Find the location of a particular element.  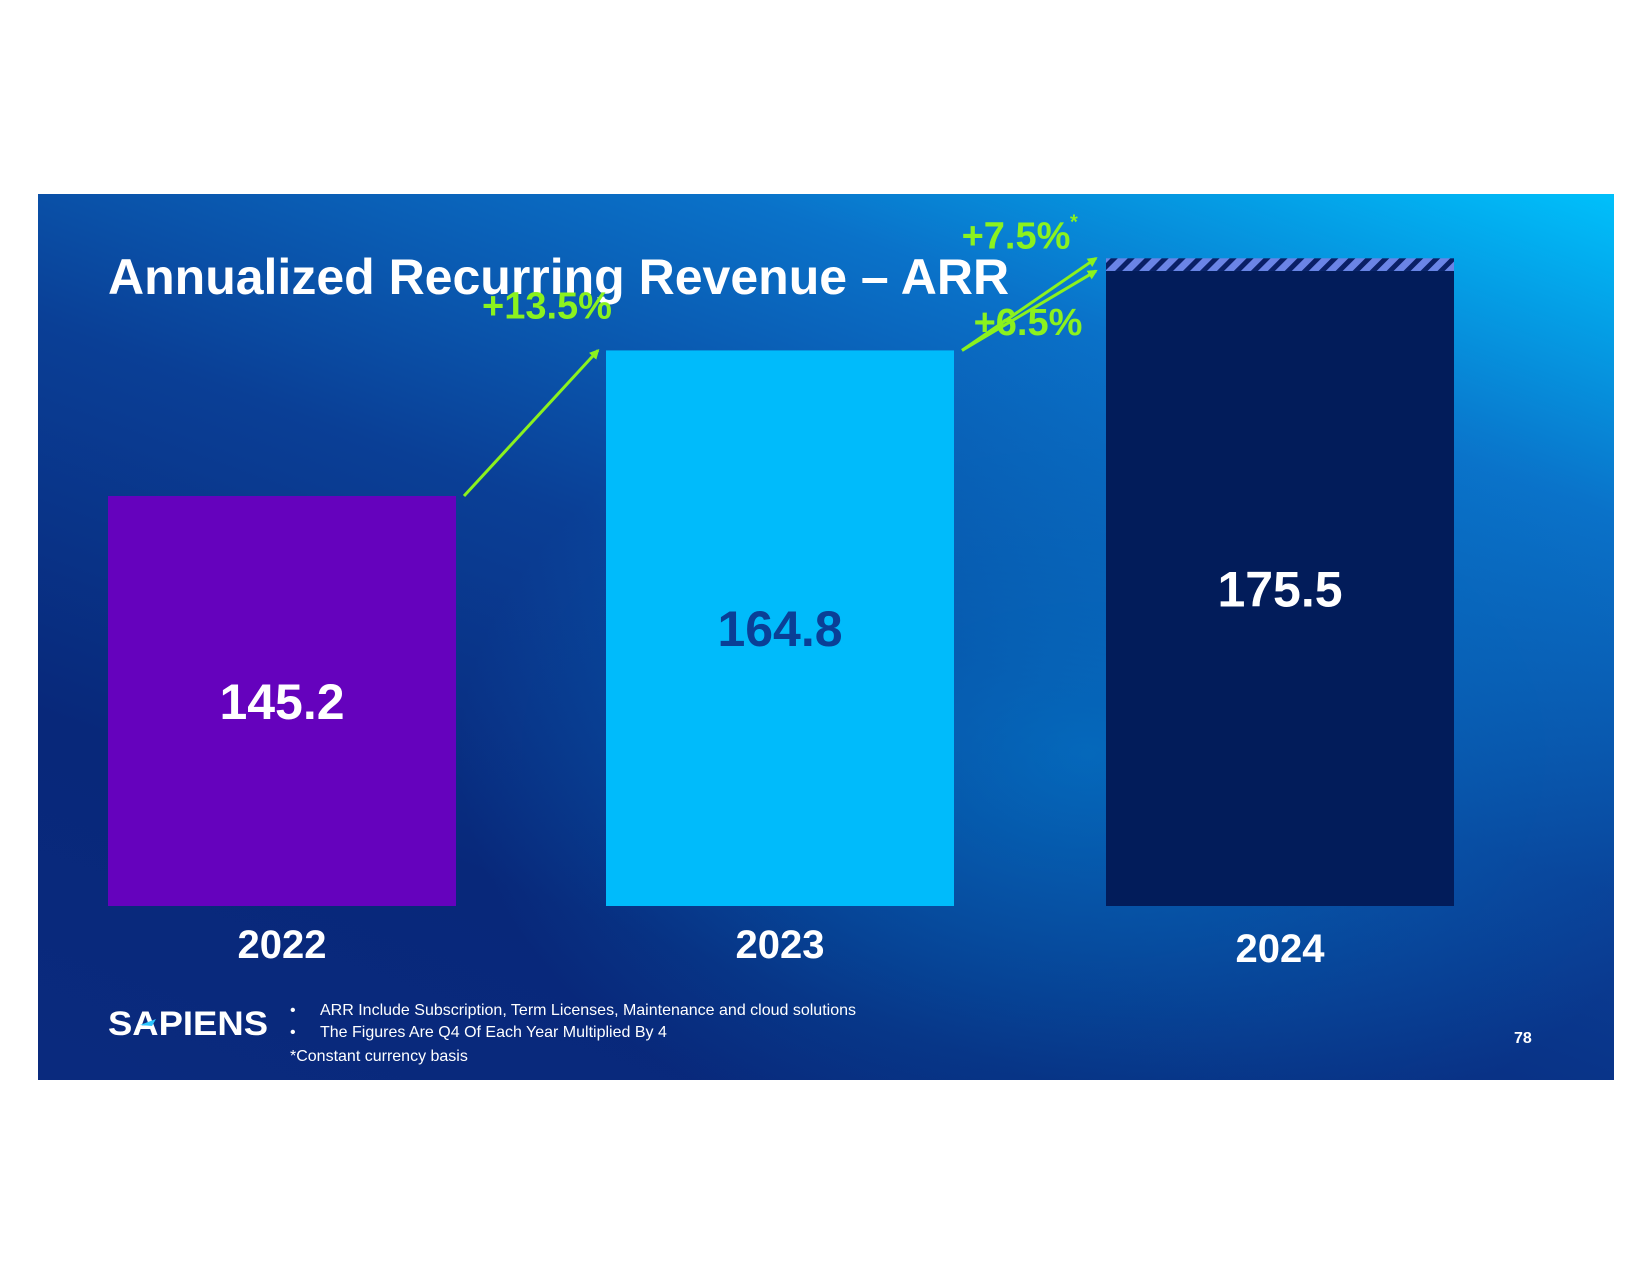

growth-label-asterisk: * is located at coordinates (1074, 222).